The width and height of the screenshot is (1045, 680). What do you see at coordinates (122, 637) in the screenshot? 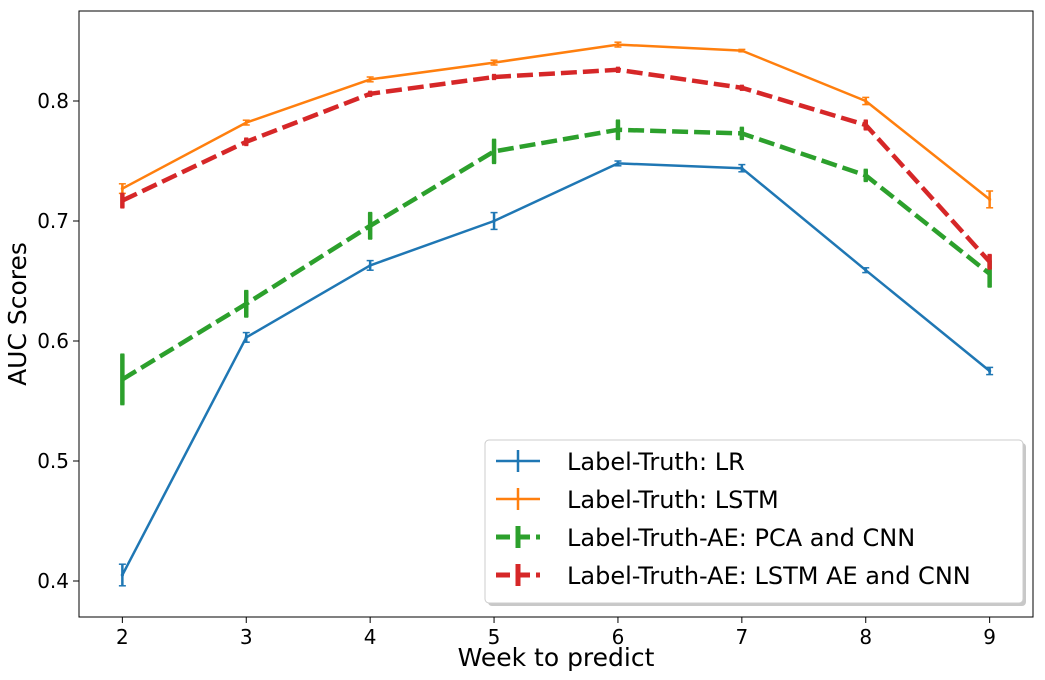
I see `x-tick-label: 2` at bounding box center [122, 637].